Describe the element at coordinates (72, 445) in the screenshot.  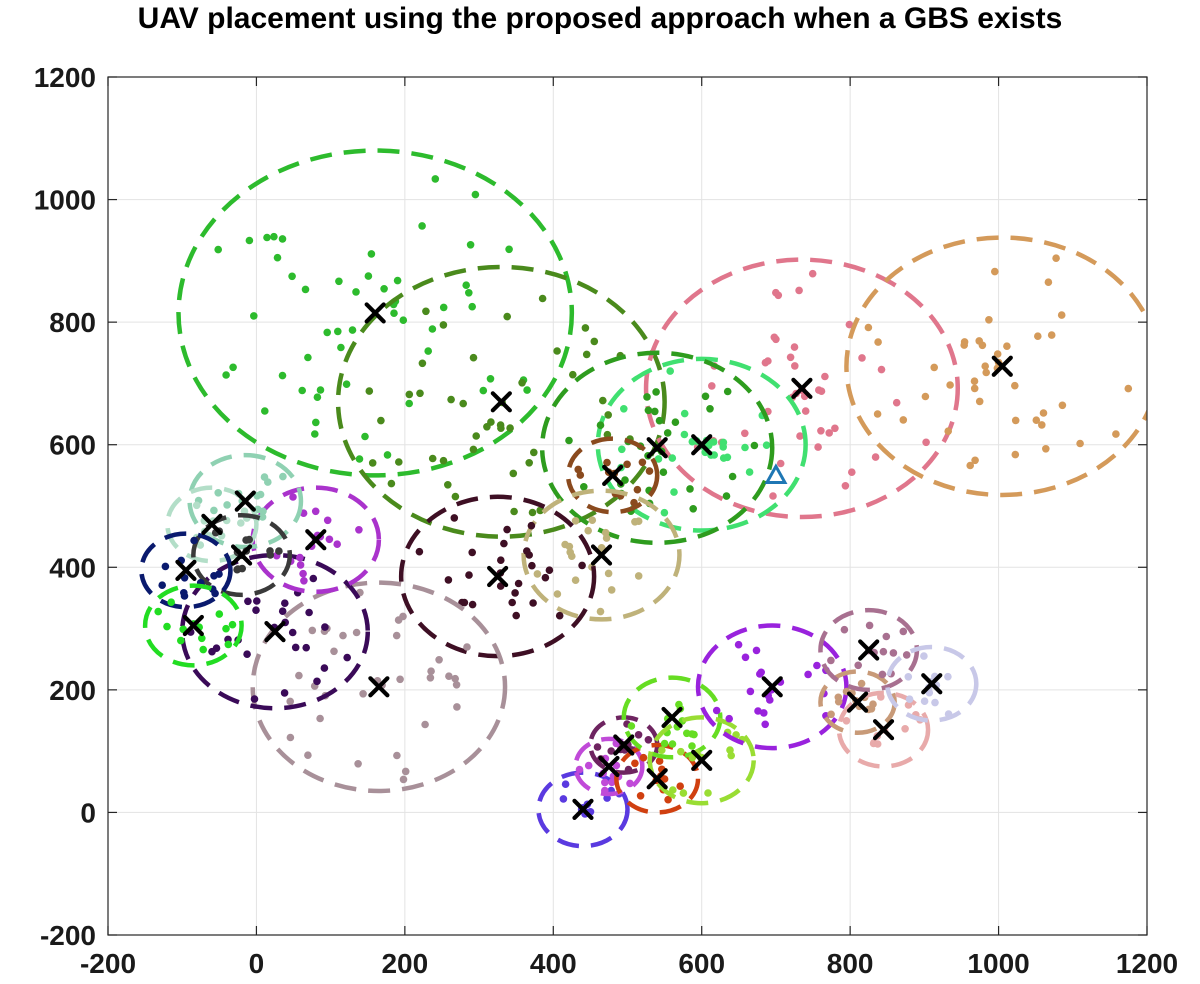
I see `y-tick-label: 600` at that location.